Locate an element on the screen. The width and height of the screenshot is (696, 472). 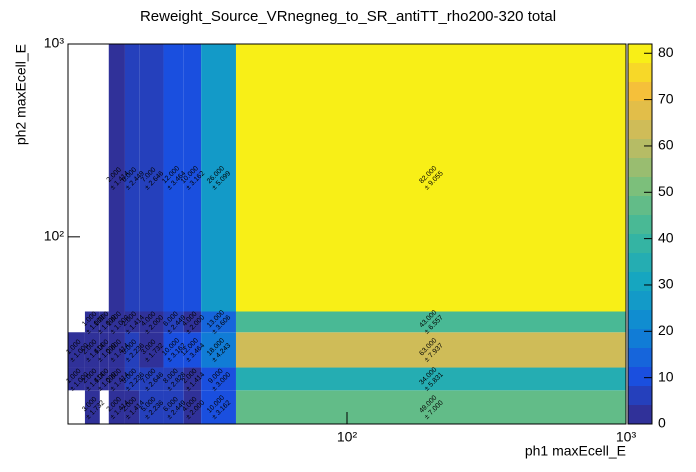
colorbar-frame is located at coordinates (640, 234).